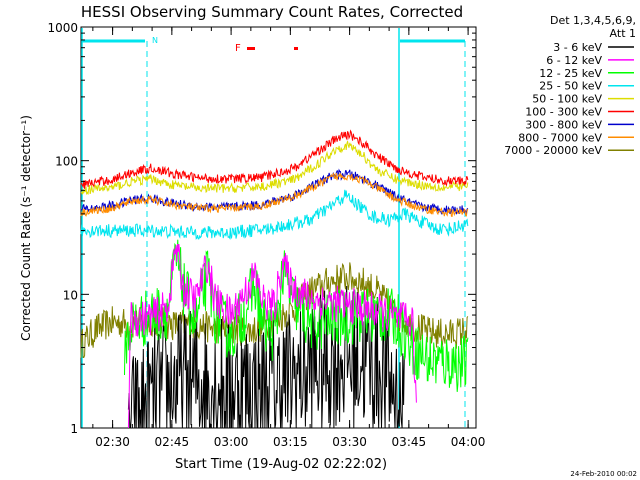 The height and width of the screenshot is (480, 640). Describe the element at coordinates (281, 464) in the screenshot. I see `x-axis-label: Start Time (19-Aug-02 02:22:02)` at that location.